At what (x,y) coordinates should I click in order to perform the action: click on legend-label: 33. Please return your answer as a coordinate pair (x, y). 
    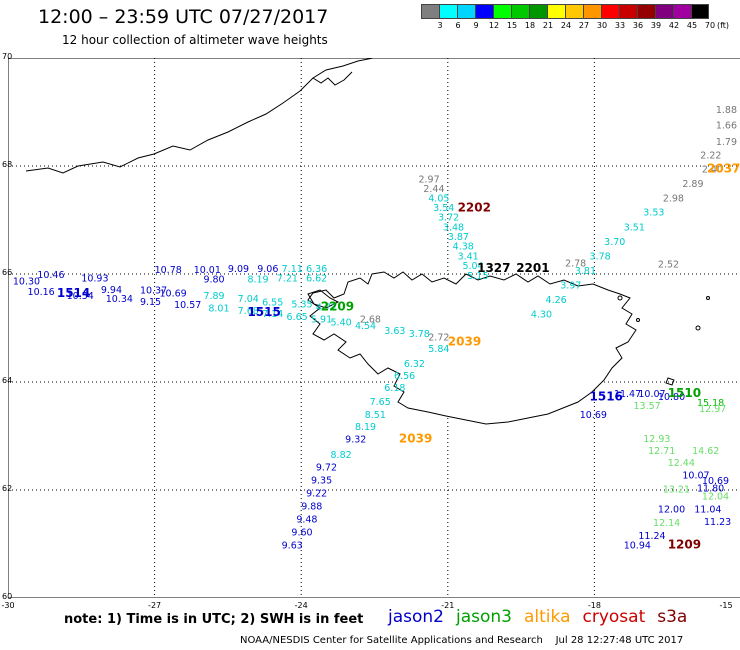
    Looking at the image, I should click on (620, 25).